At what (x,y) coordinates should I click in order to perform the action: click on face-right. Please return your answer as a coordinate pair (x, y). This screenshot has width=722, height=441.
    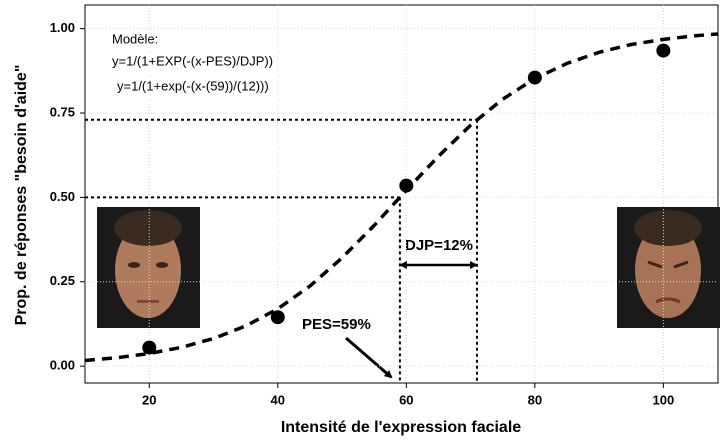
    Looking at the image, I should click on (668, 267).